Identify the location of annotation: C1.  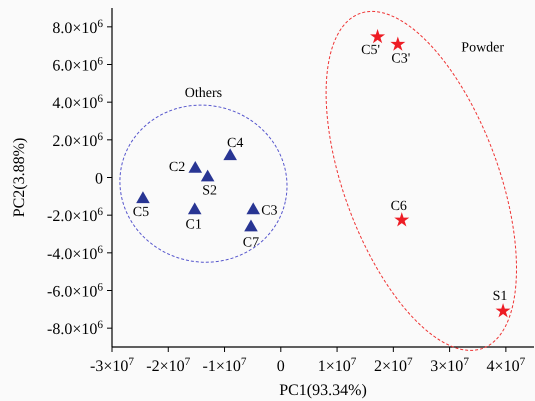
(194, 224).